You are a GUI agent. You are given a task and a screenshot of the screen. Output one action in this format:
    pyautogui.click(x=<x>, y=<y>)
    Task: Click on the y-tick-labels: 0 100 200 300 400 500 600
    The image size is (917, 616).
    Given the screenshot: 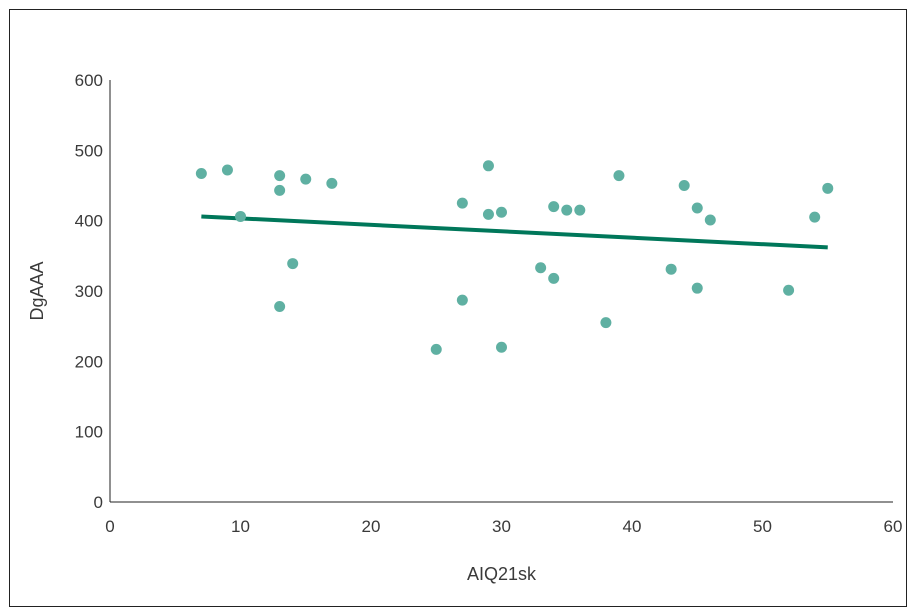 What is the action you would take?
    pyautogui.click(x=89, y=291)
    